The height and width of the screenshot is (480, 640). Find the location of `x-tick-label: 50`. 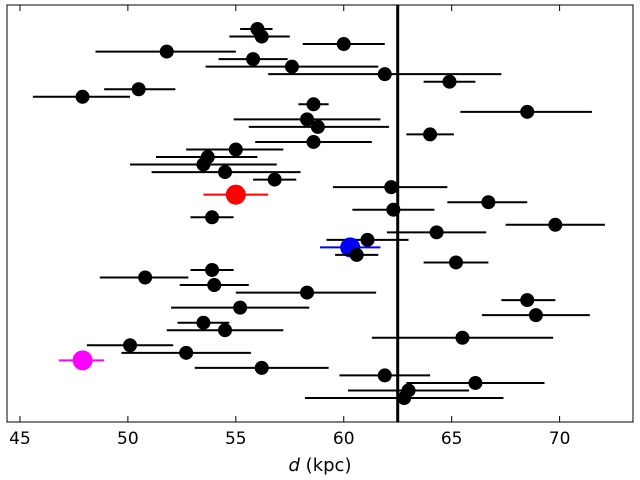

x-tick-label: 50 is located at coordinates (128, 439).